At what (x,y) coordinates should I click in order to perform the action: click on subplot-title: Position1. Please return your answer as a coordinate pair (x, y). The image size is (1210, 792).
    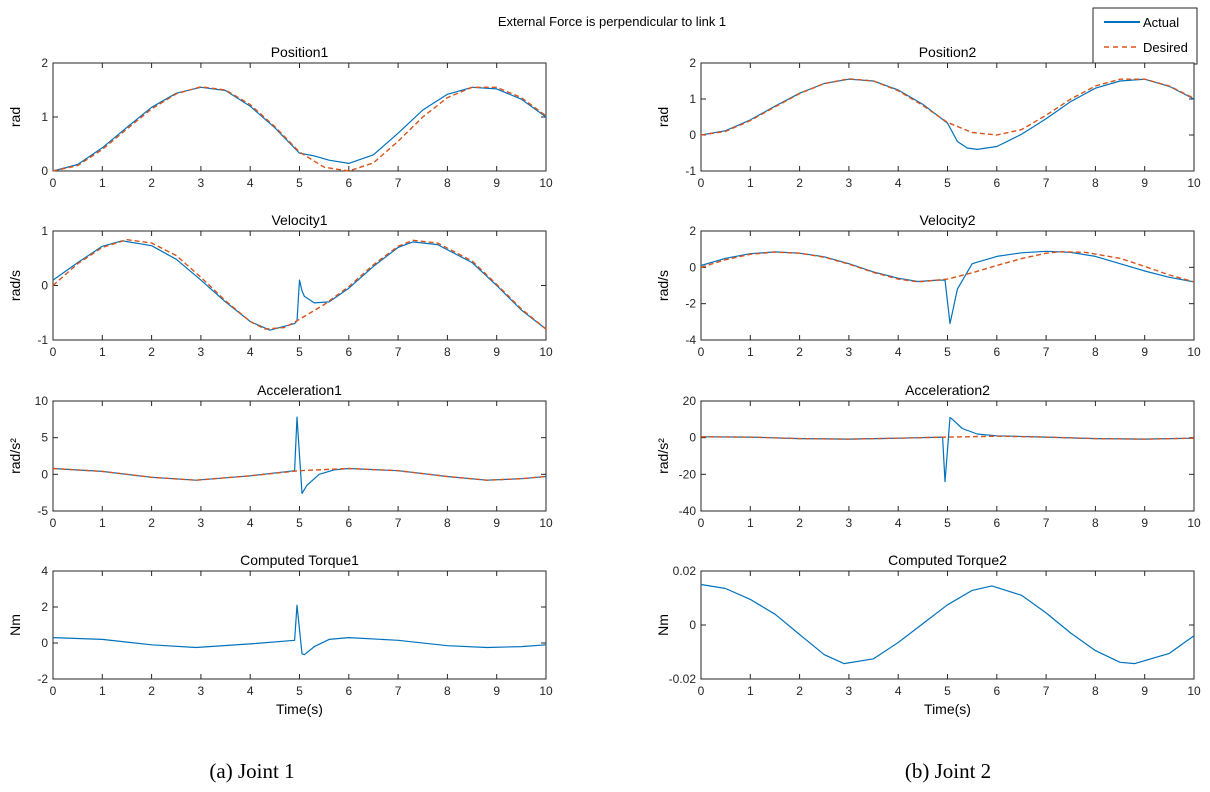
    Looking at the image, I should click on (300, 52).